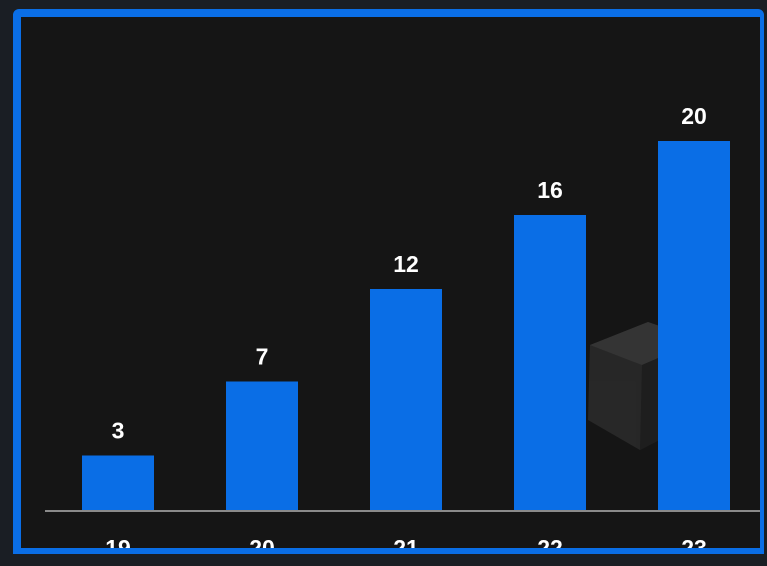 The image size is (767, 566). What do you see at coordinates (118, 544) in the screenshot?
I see `x-tick-label-19: 19` at bounding box center [118, 544].